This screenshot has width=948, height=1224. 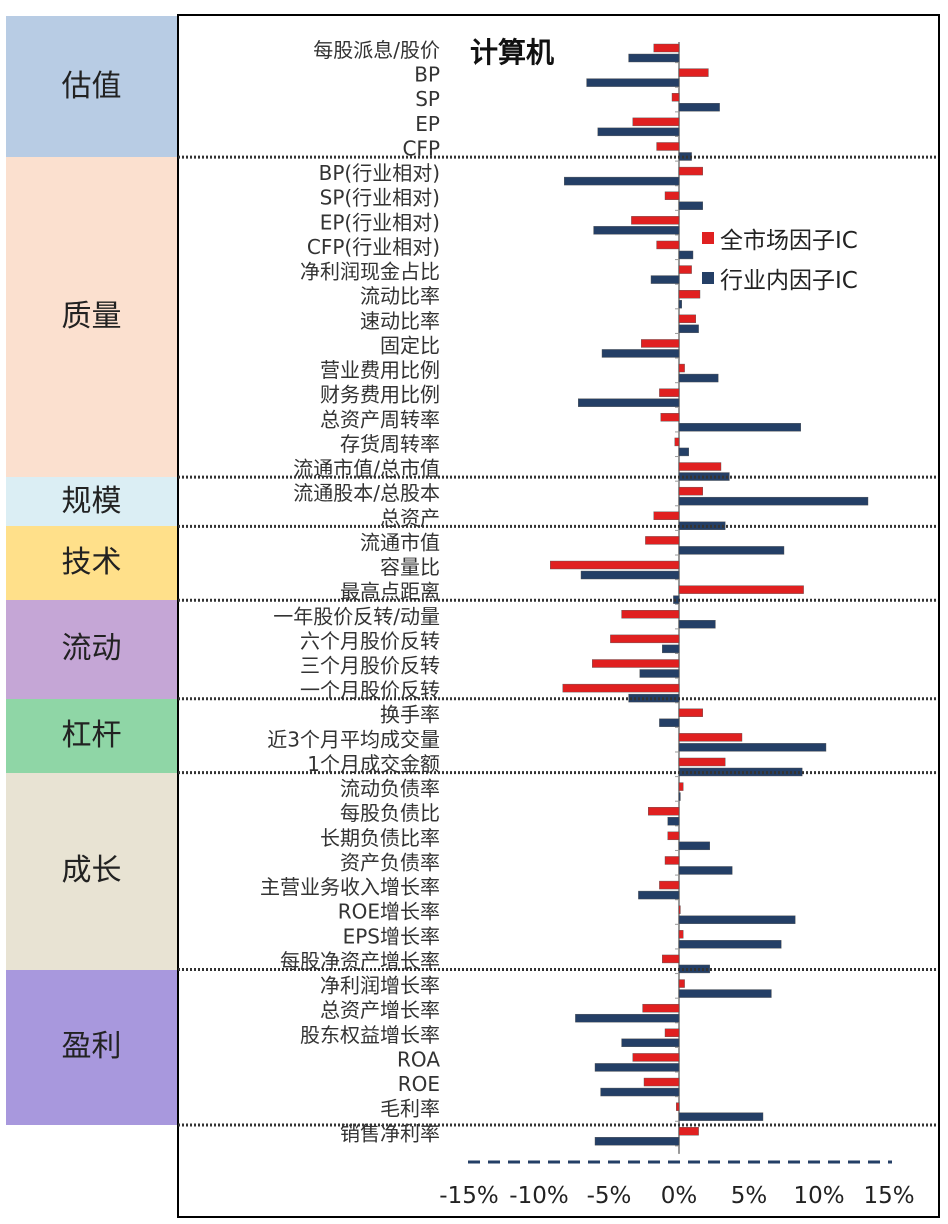 What do you see at coordinates (390, 813) in the screenshot?
I see `factor-label: 每股负债比` at bounding box center [390, 813].